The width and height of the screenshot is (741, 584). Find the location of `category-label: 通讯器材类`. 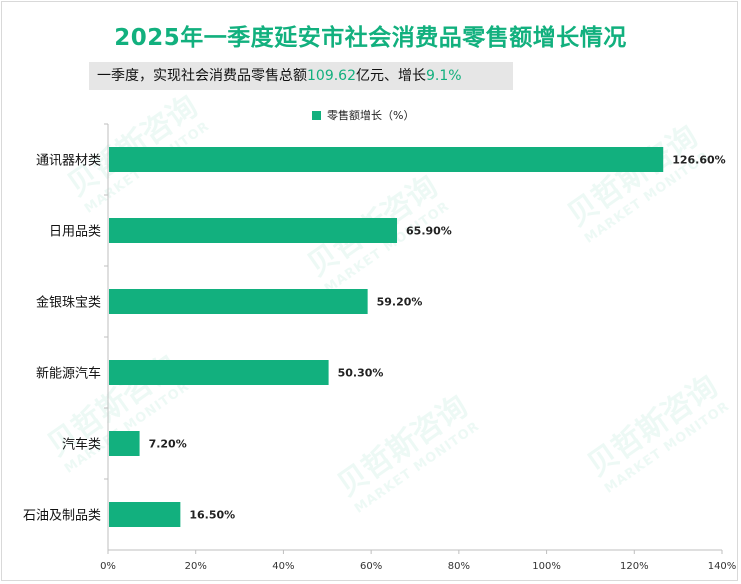

category-label: 通讯器材类 is located at coordinates (68, 161).